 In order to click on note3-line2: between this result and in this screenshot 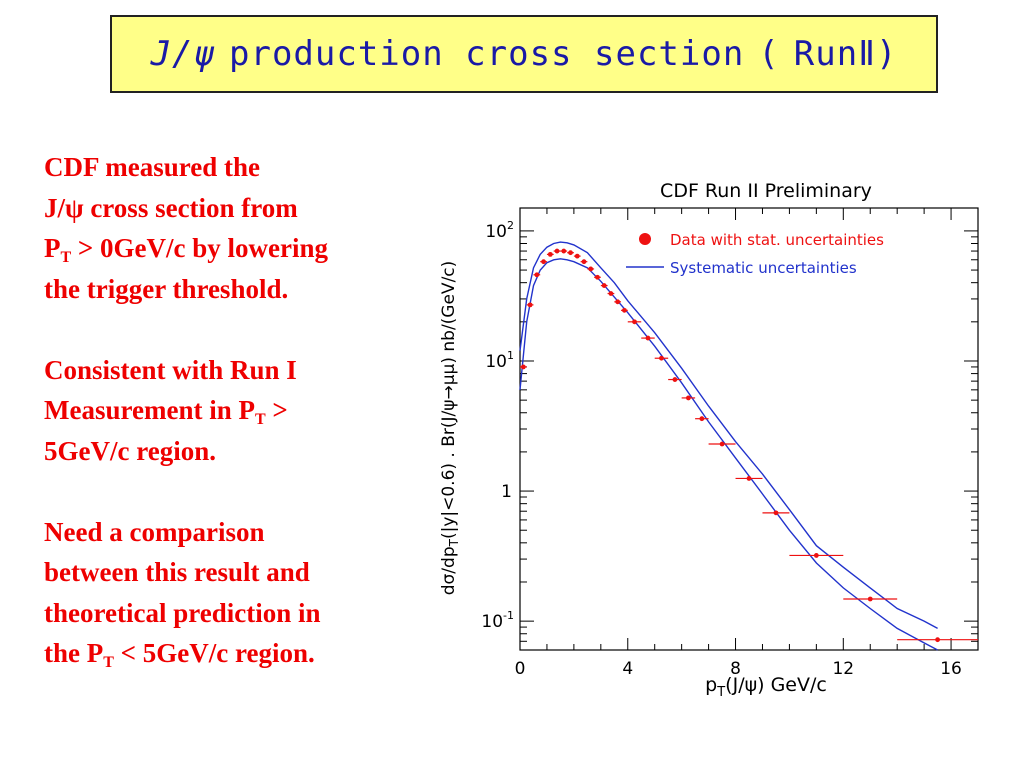, I will do `click(177, 572)`.